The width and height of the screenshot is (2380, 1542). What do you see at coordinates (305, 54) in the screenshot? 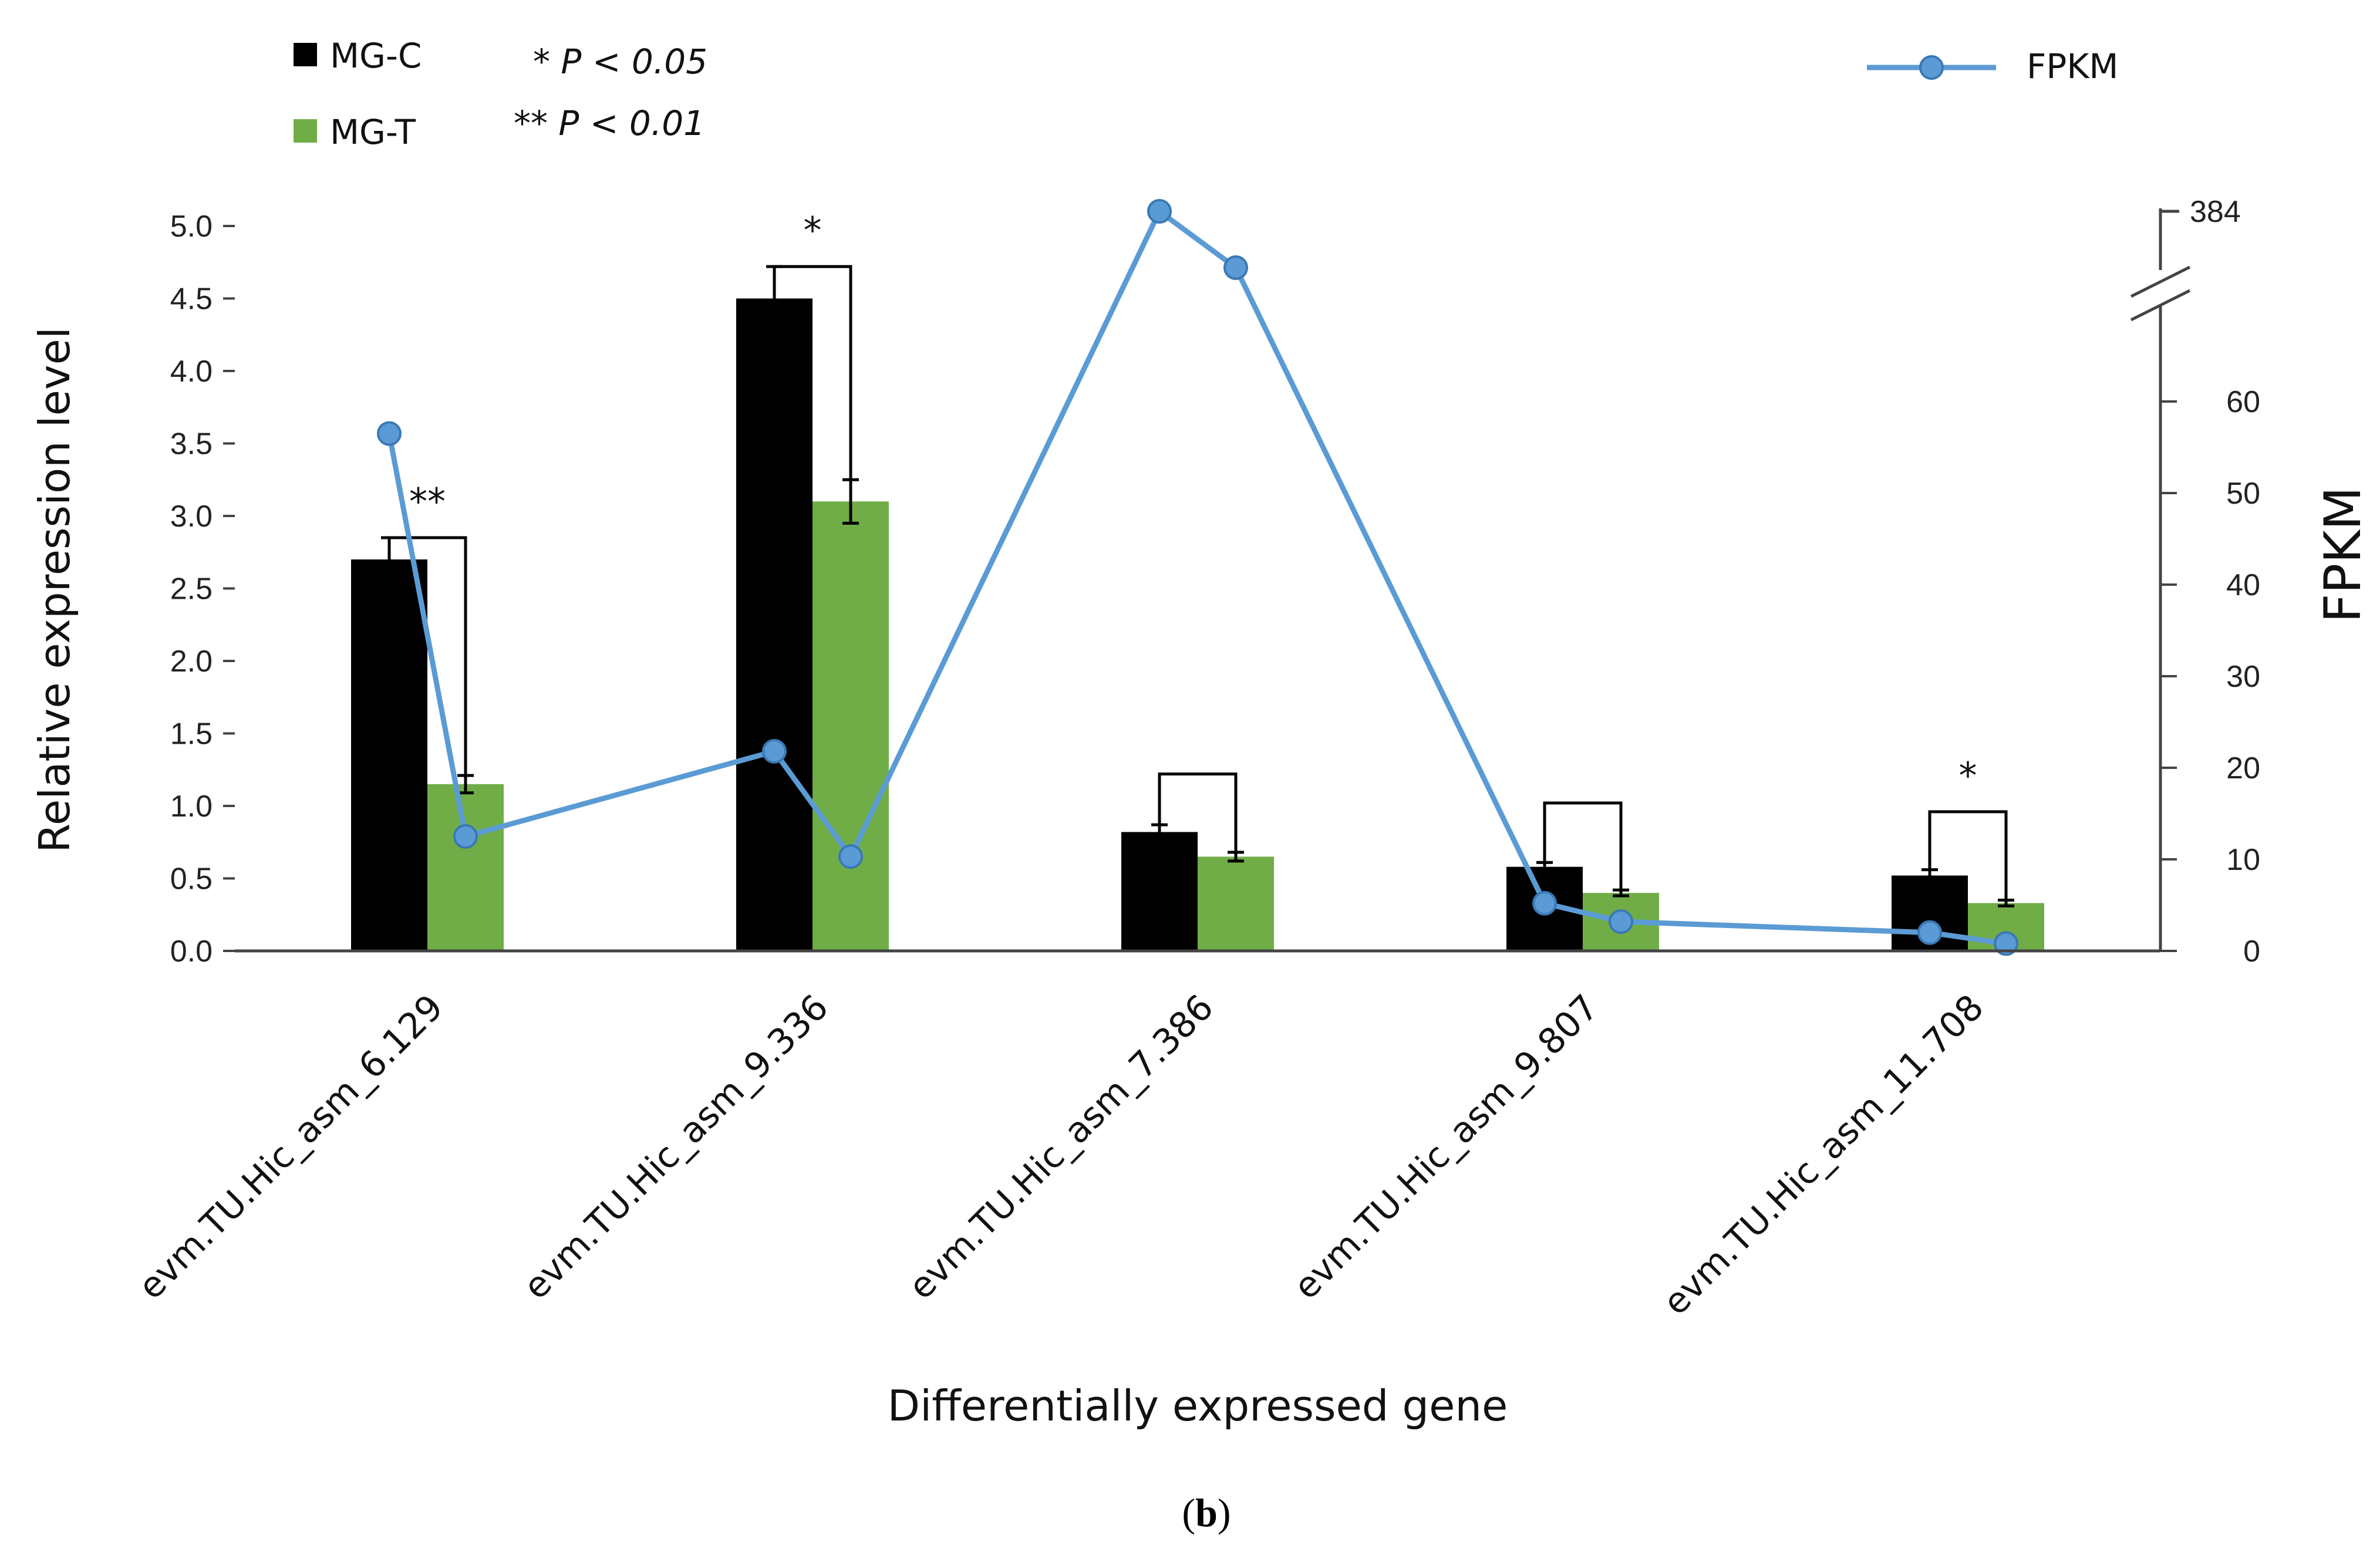
I see `legend-swatch-mg-c` at bounding box center [305, 54].